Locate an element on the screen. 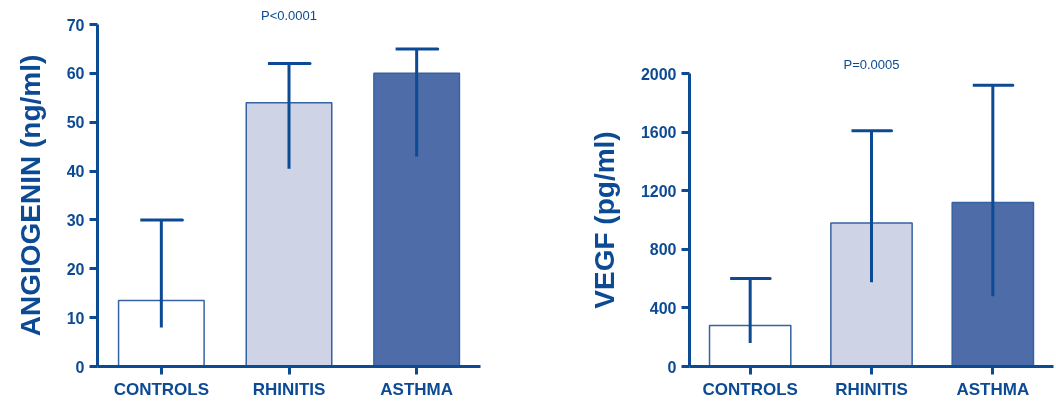 This screenshot has width=1056, height=401. y-tick-label: 60 is located at coordinates (75, 74).